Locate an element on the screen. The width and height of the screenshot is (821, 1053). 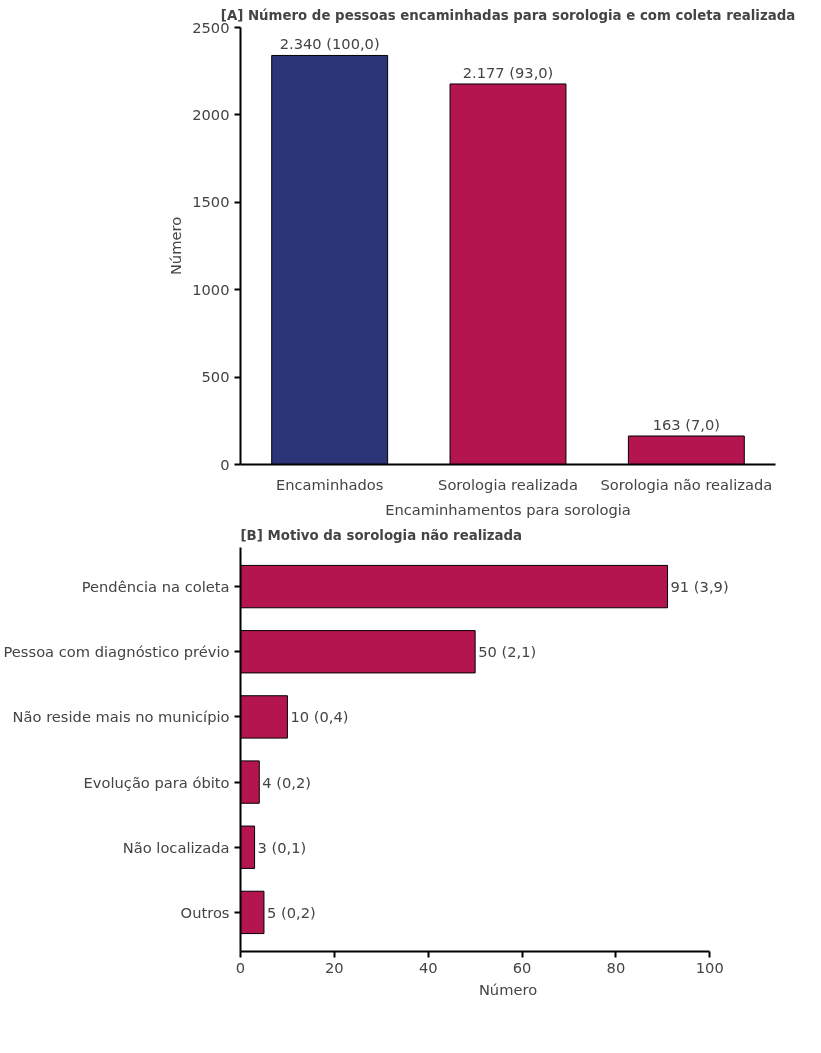
x-tick-label: 20 is located at coordinates (334, 967).